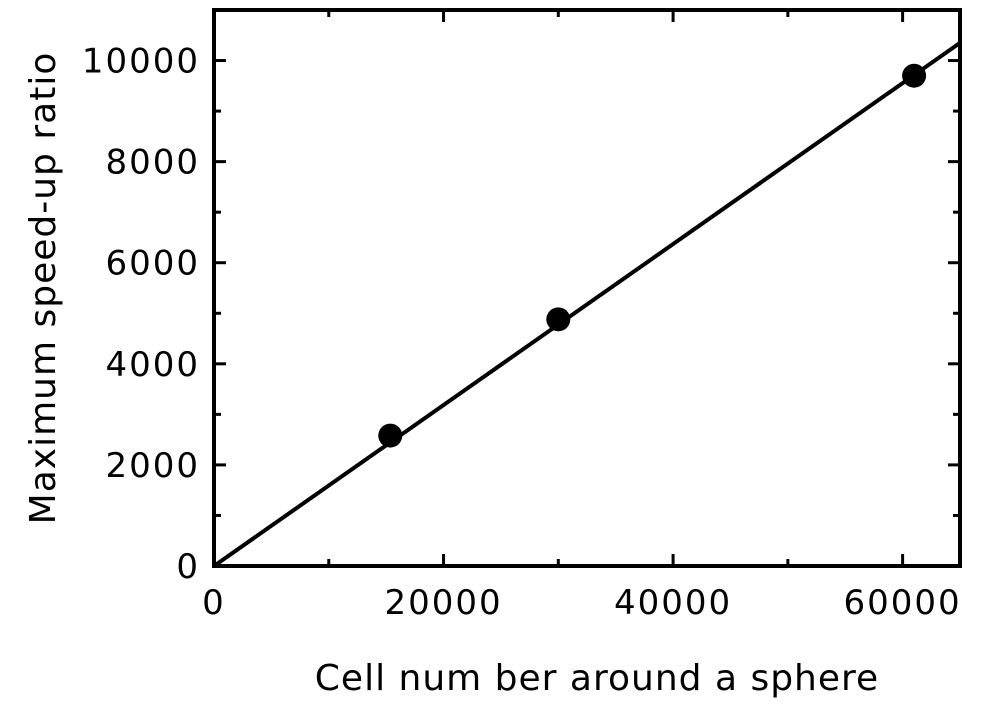  I want to click on x-tick-label: 60000, so click(903, 603).